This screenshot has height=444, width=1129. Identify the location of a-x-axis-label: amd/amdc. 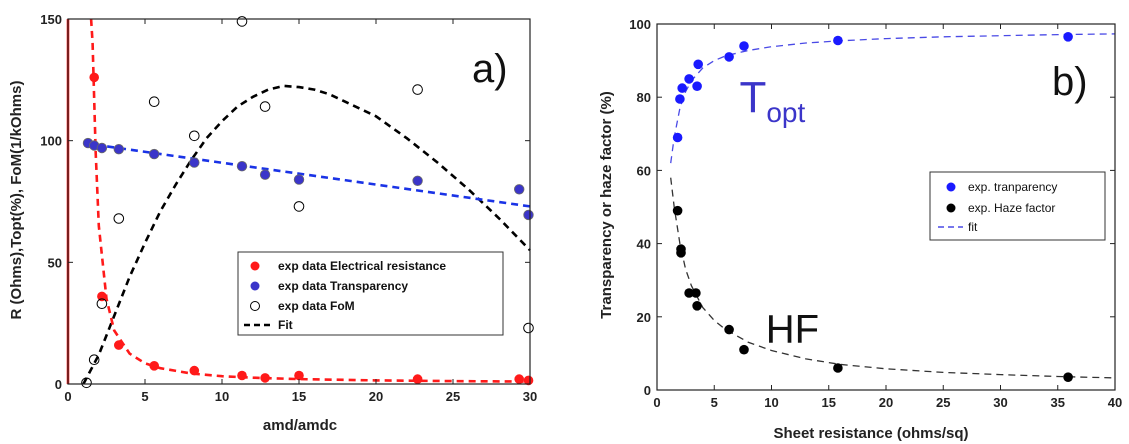
(300, 425).